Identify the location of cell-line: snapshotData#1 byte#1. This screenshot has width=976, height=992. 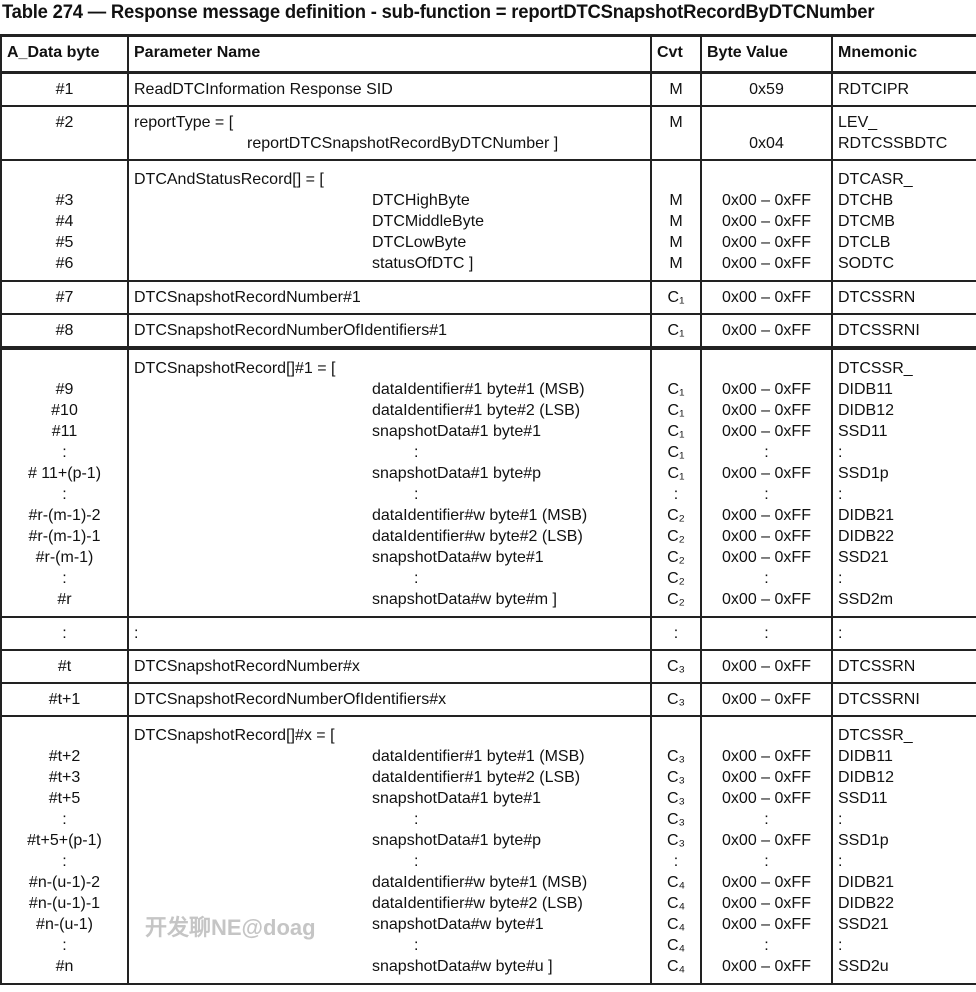
(457, 798).